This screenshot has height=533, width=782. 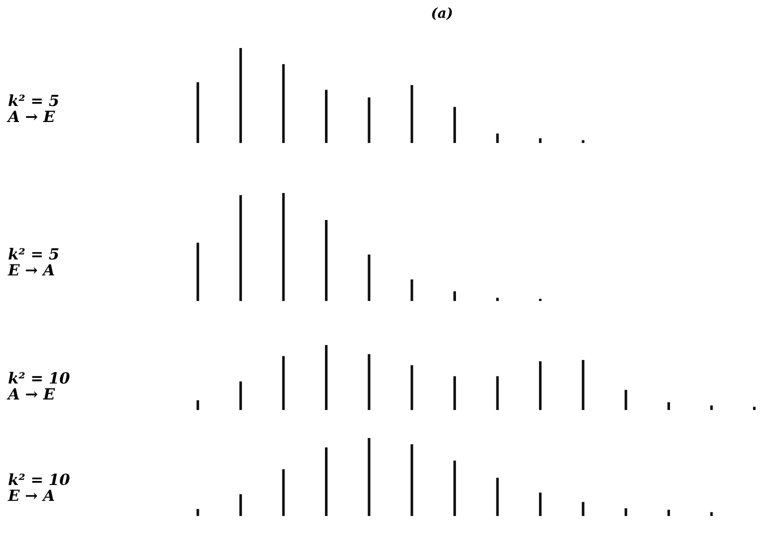 What do you see at coordinates (39, 487) in the screenshot?
I see `y-axis-title: k² = 10 E → A` at bounding box center [39, 487].